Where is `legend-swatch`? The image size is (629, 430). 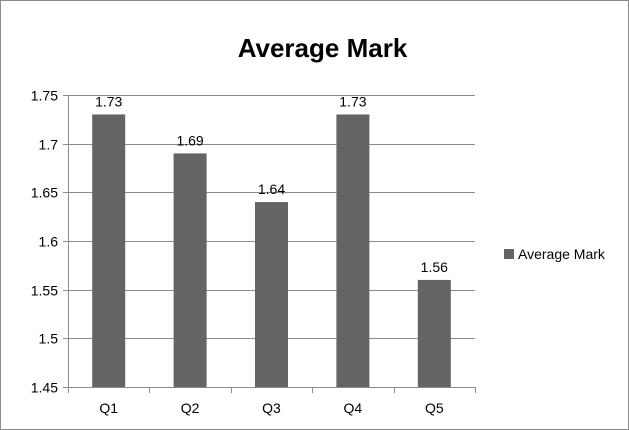
legend-swatch is located at coordinates (509, 254).